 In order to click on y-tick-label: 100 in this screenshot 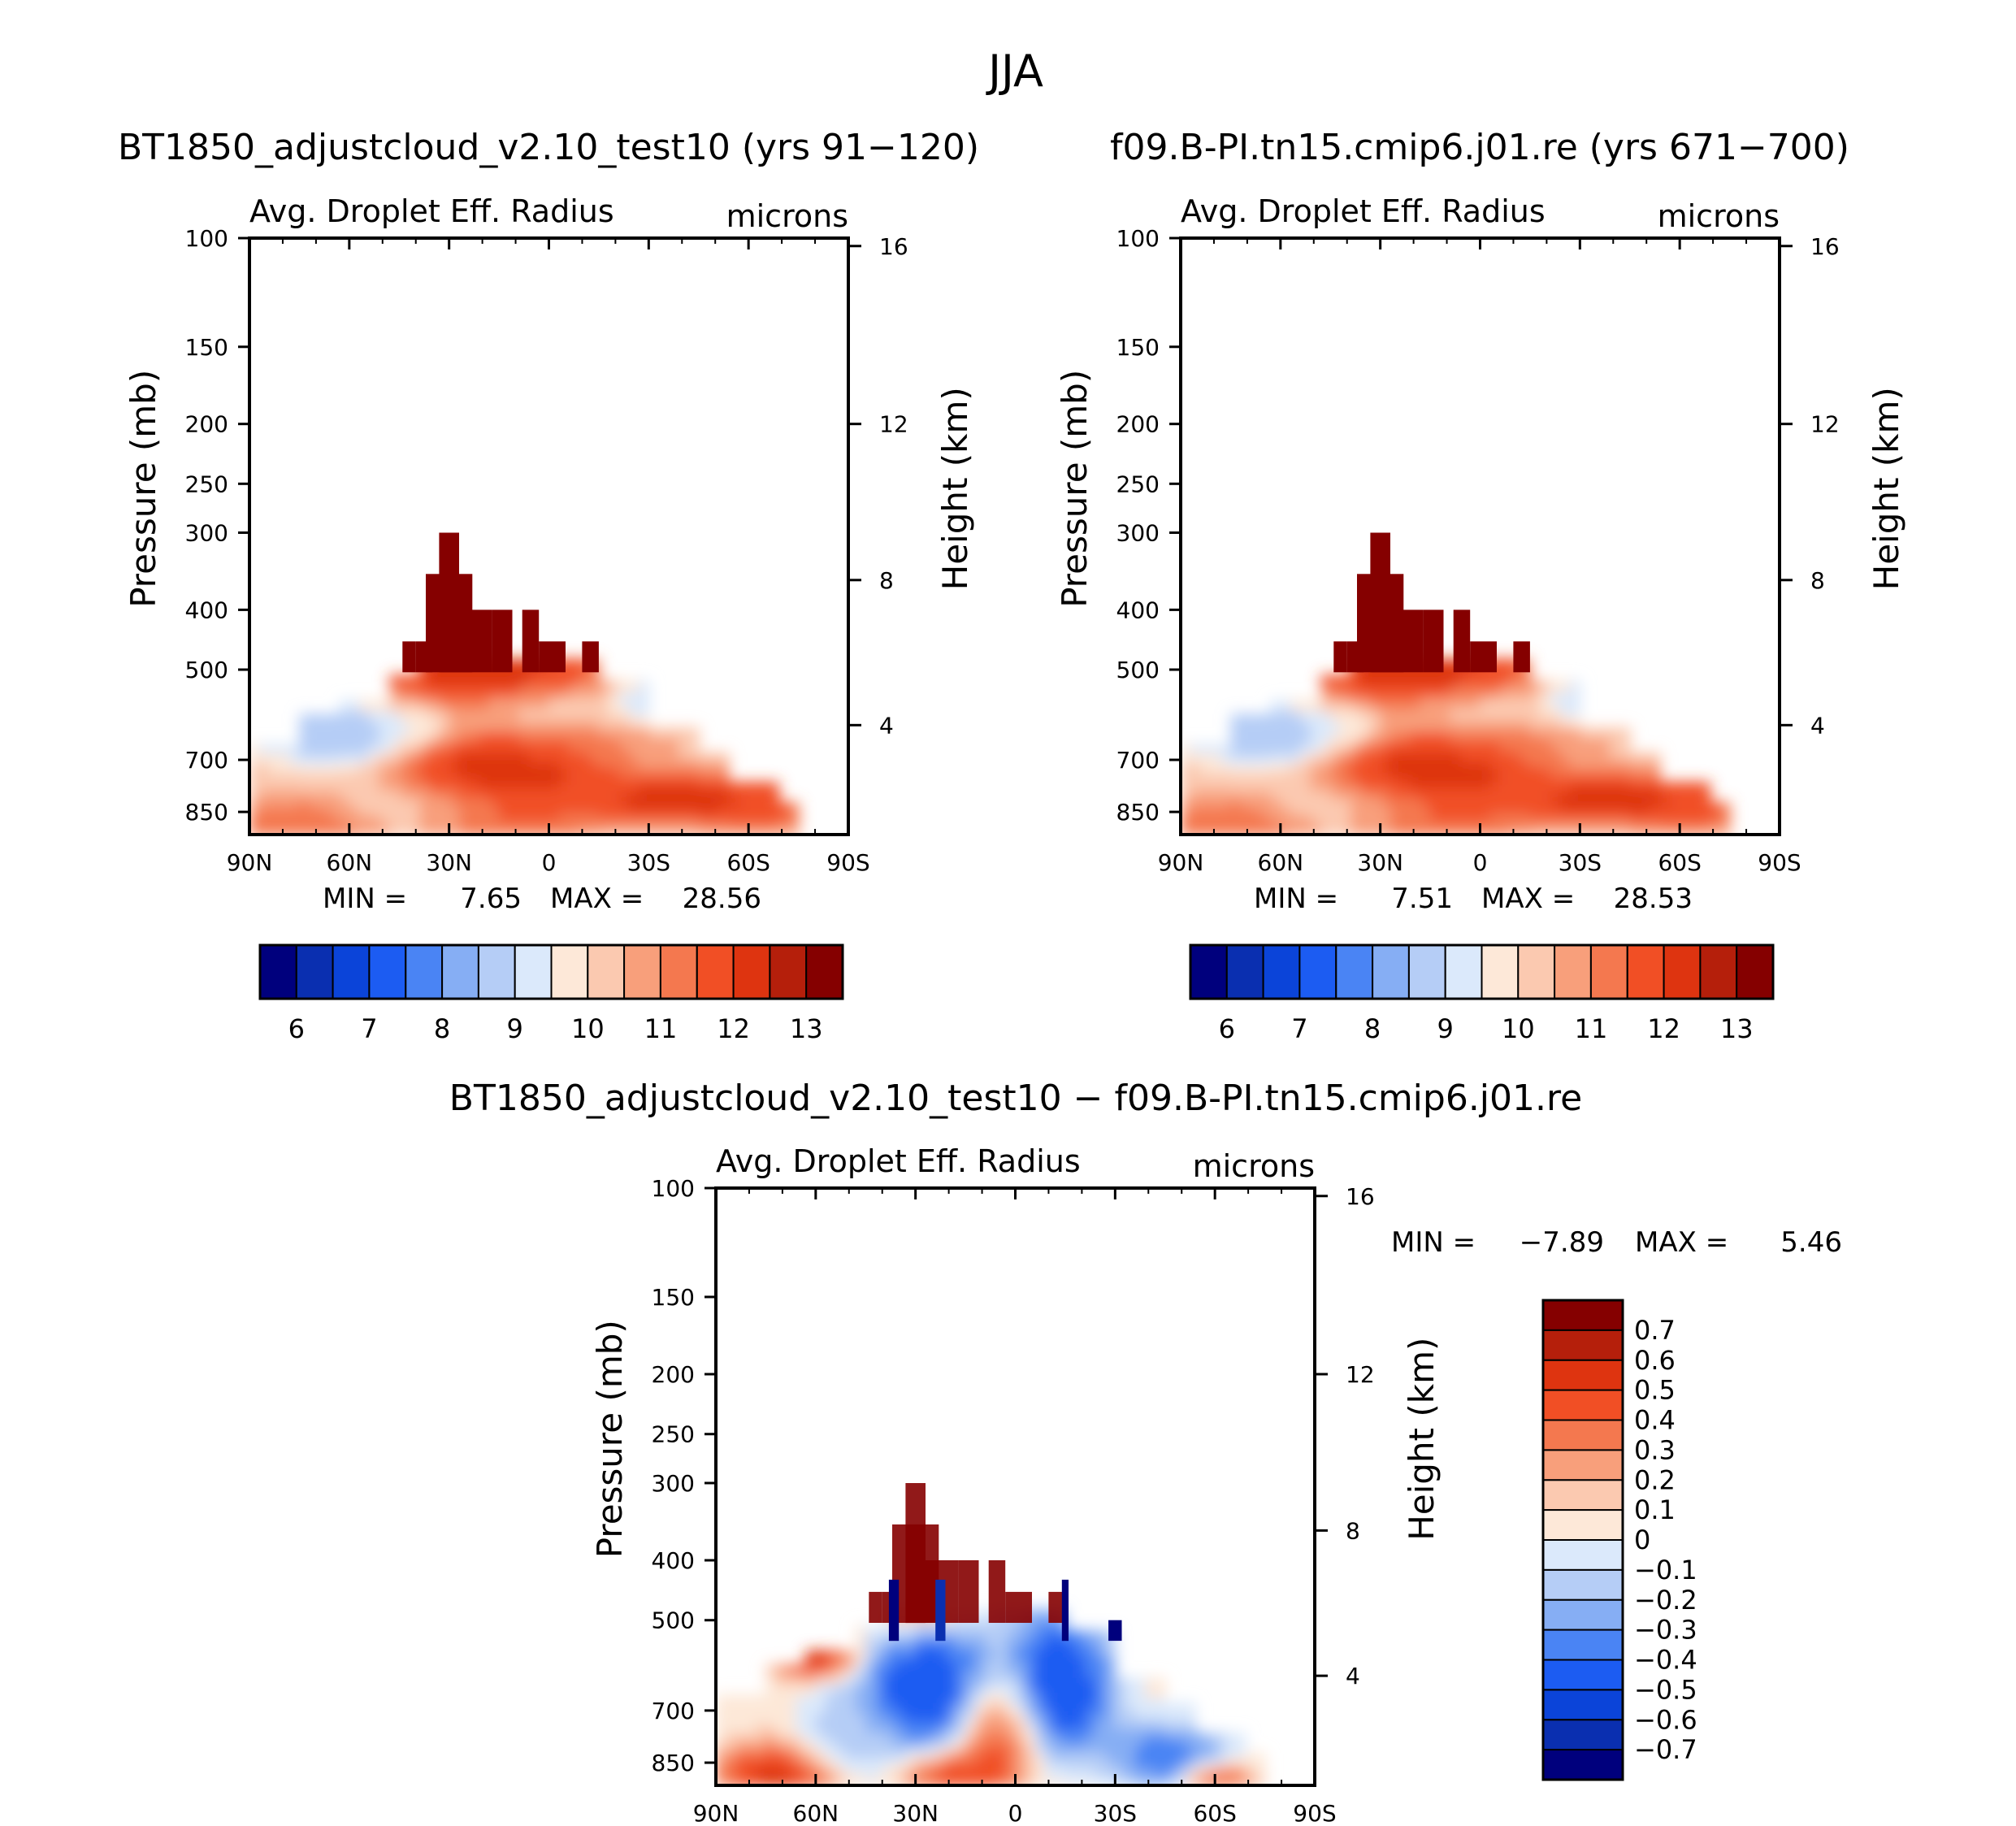, I will do `click(206, 238)`.